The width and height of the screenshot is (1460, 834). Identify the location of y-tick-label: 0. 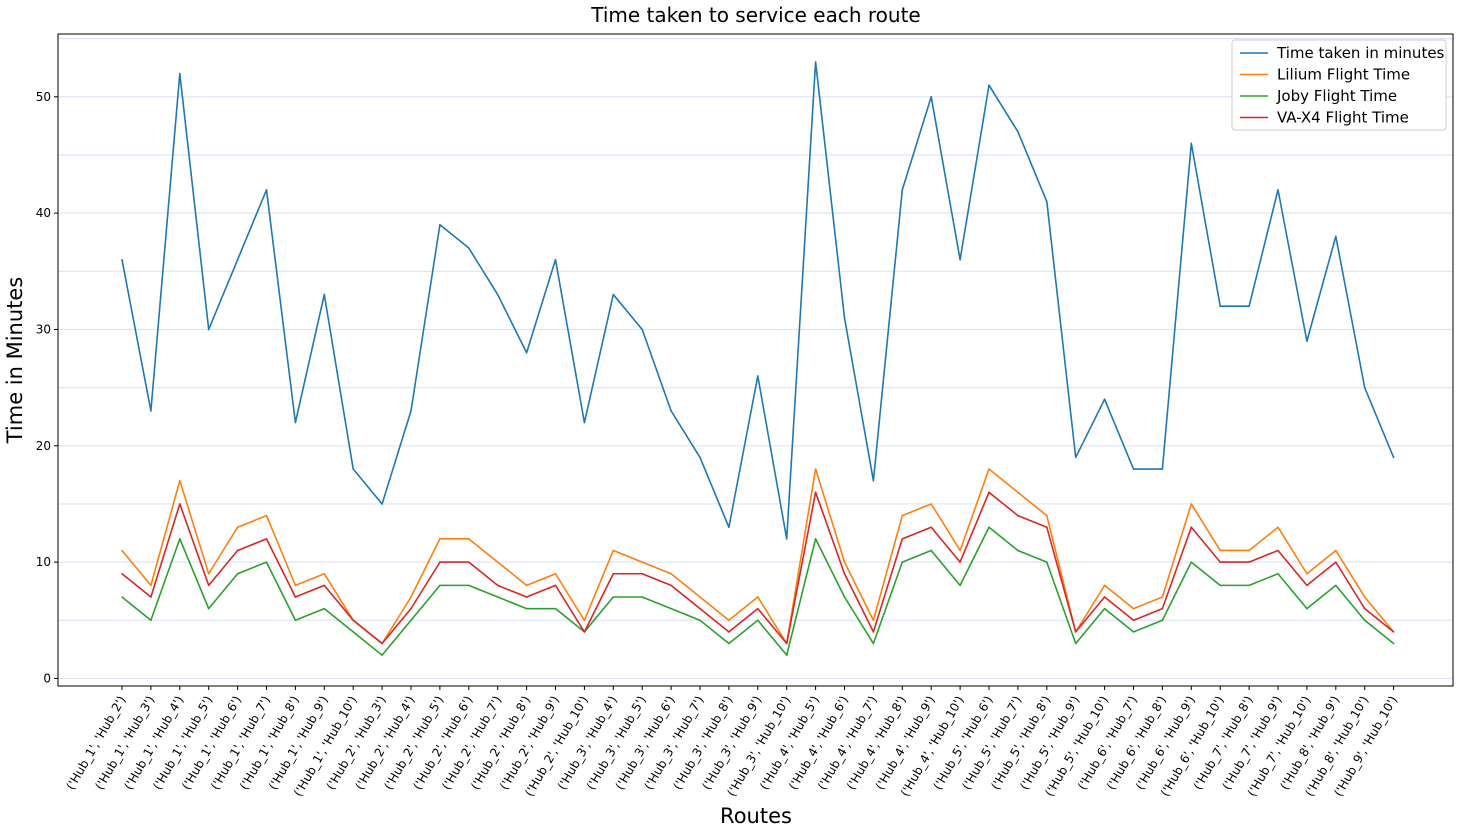
(47, 678).